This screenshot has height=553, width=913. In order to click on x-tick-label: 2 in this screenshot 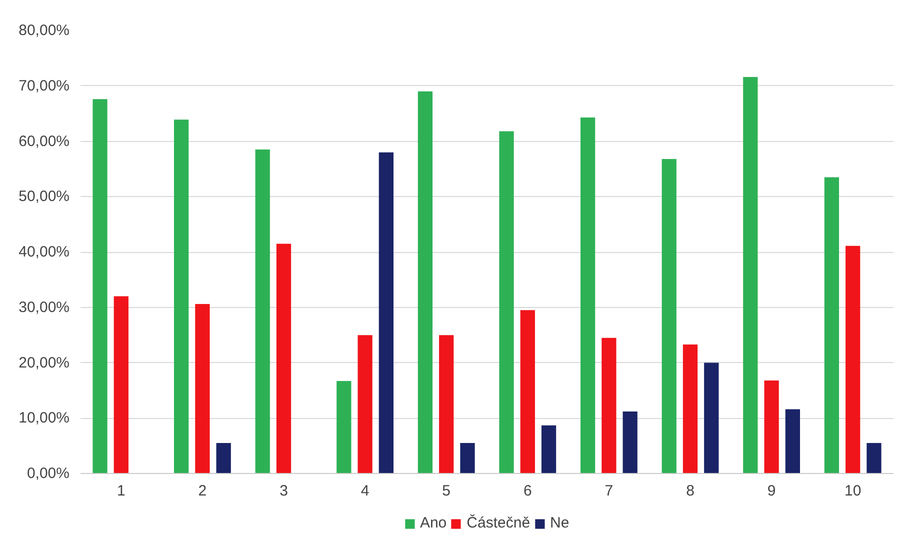, I will do `click(202, 491)`.